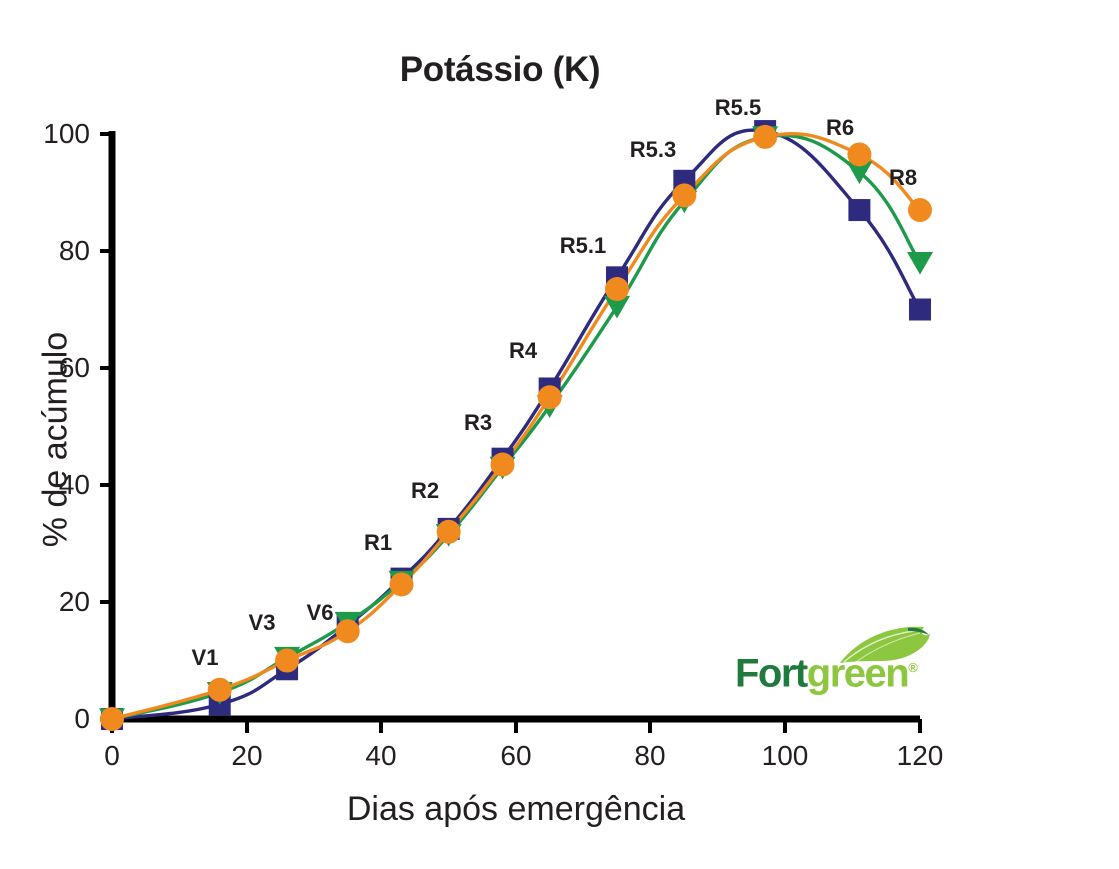 This screenshot has width=1119, height=869. I want to click on logo-wordmark: Fortgreen®, so click(826, 670).